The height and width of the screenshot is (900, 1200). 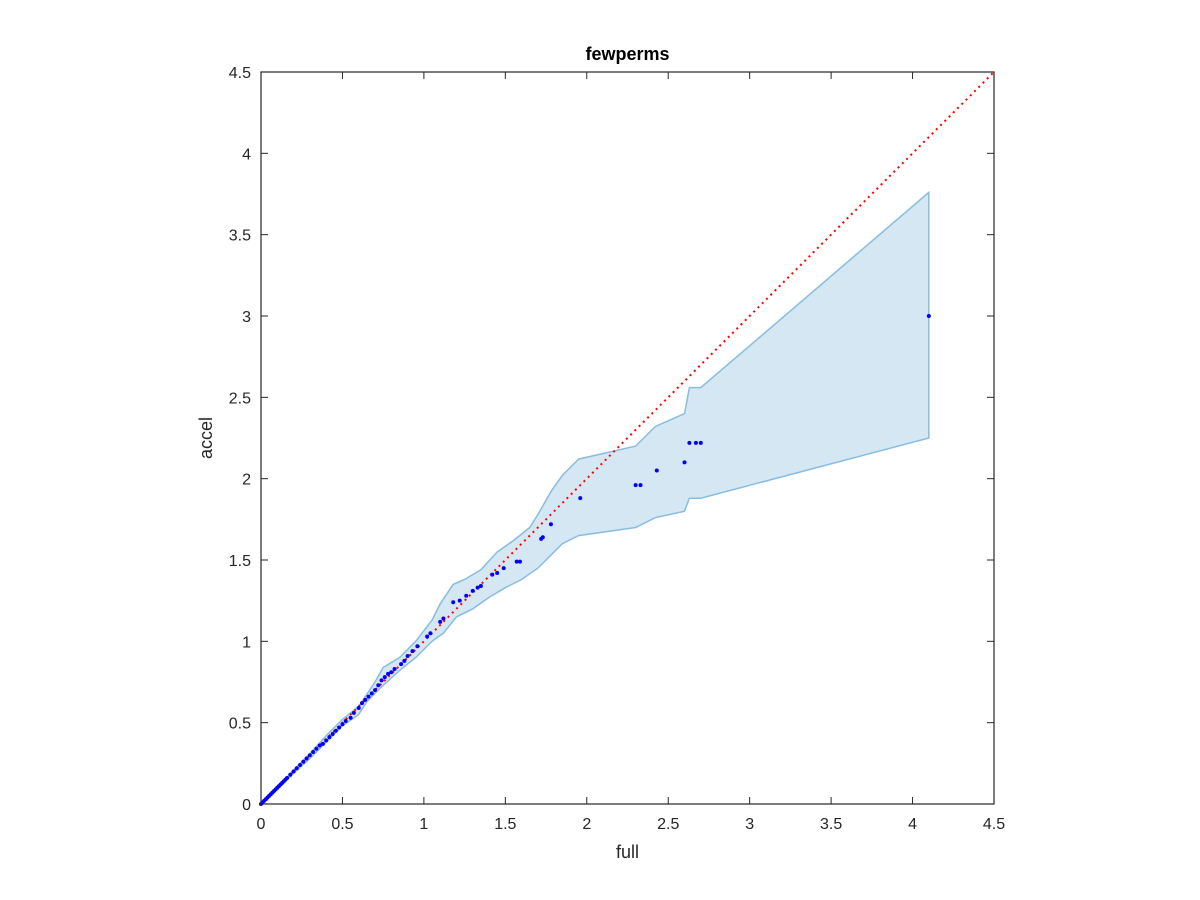 I want to click on y-axis-label: accel, so click(x=206, y=438).